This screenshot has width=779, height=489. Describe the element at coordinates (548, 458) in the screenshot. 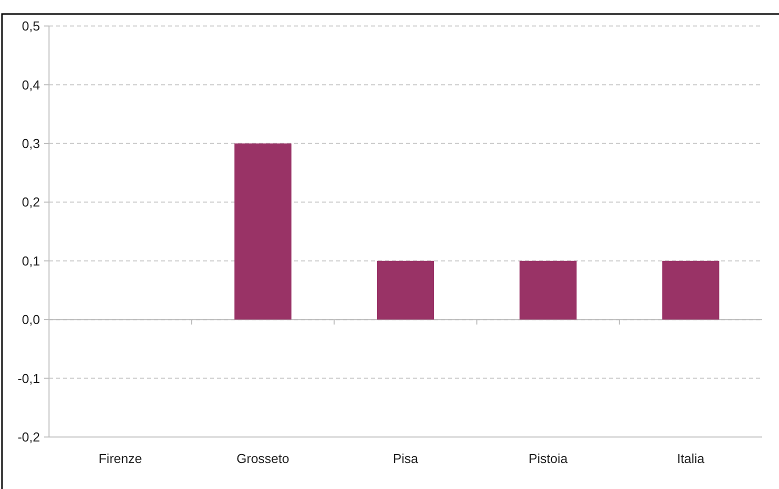

I see `x-tick-label: Pistoia` at that location.